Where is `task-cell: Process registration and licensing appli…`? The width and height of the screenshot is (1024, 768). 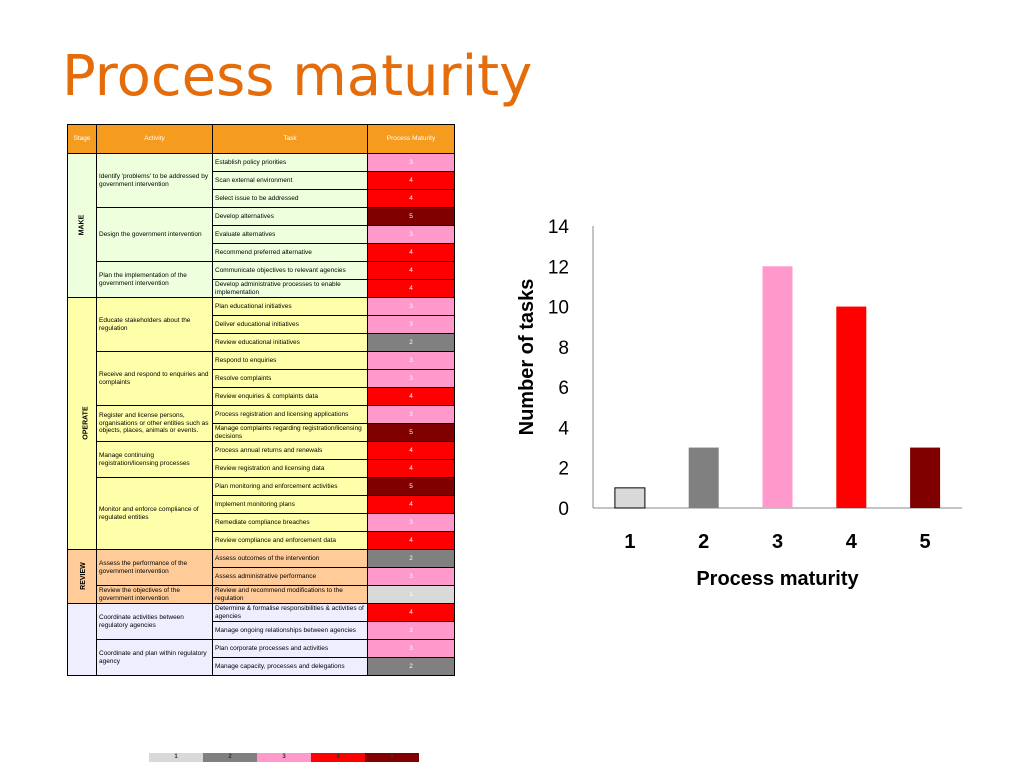
task-cell: Process registration and licensing appli… is located at coordinates (290, 414).